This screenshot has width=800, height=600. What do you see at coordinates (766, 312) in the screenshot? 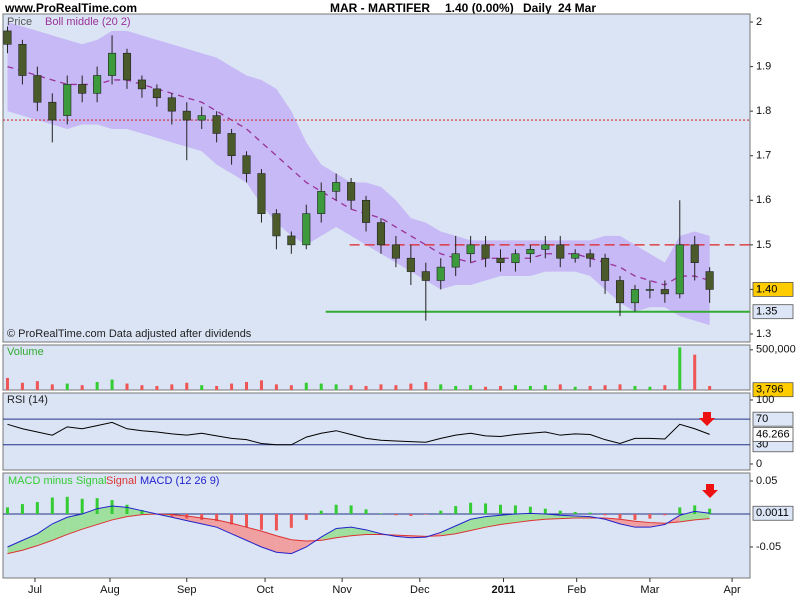
I see `level-label: 1.35` at bounding box center [766, 312].